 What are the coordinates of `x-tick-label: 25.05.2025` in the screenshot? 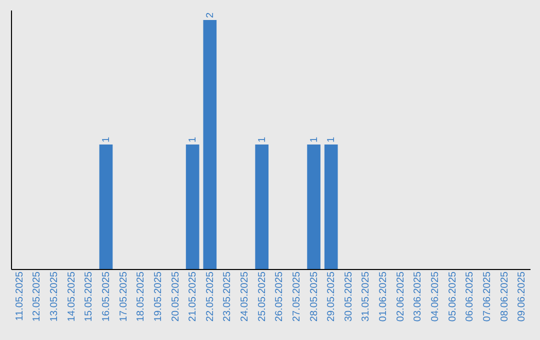 It's located at (262, 296).